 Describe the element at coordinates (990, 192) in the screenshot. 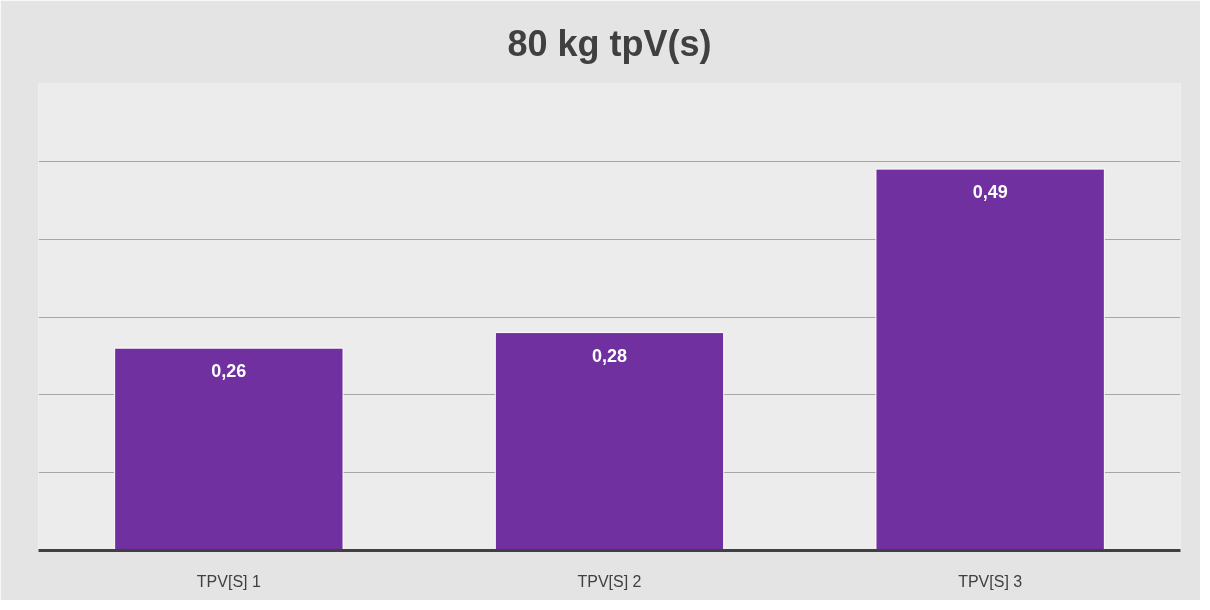

I see `data-label: 0,49` at that location.